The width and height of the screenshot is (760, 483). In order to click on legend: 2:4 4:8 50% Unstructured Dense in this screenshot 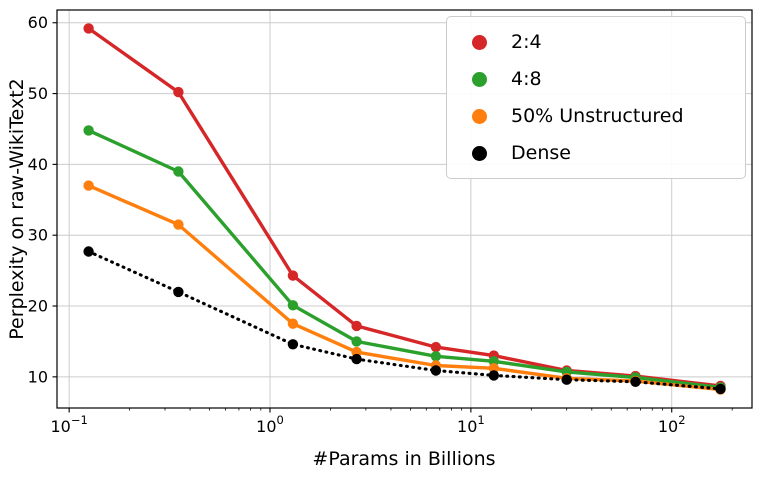, I will do `click(596, 97)`.